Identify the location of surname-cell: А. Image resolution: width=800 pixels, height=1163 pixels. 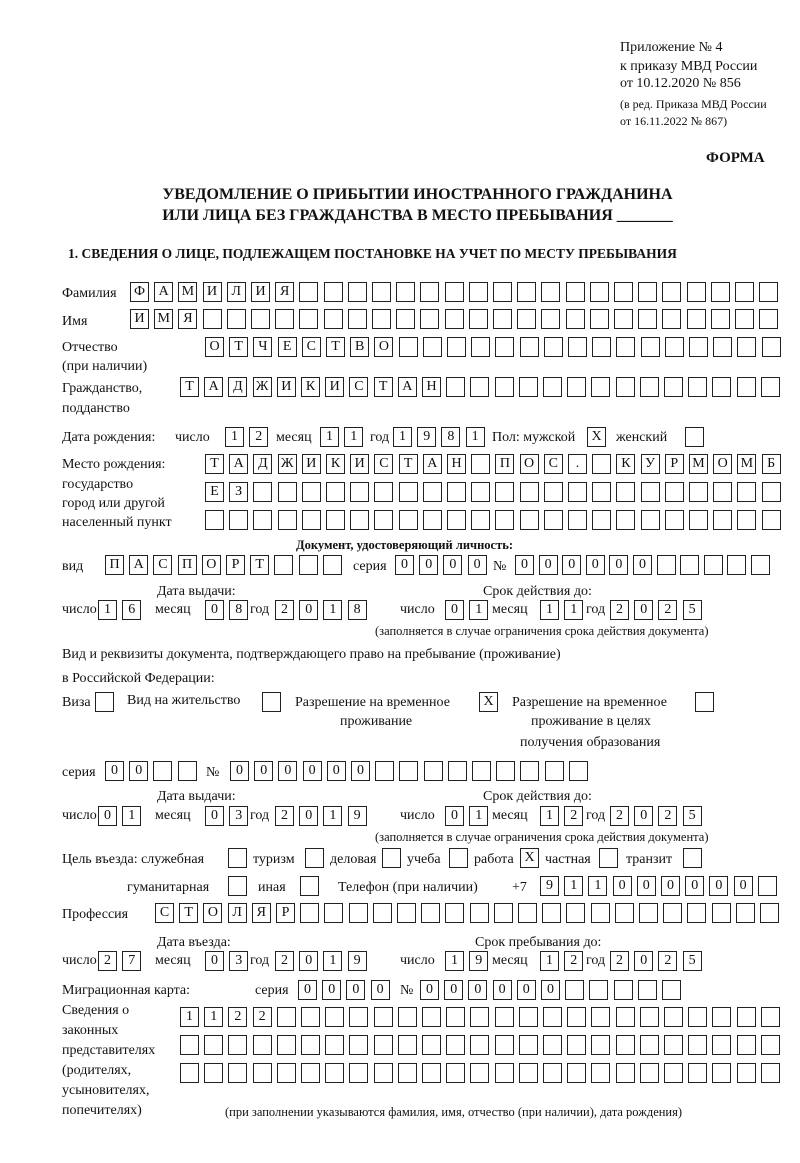
(164, 292).